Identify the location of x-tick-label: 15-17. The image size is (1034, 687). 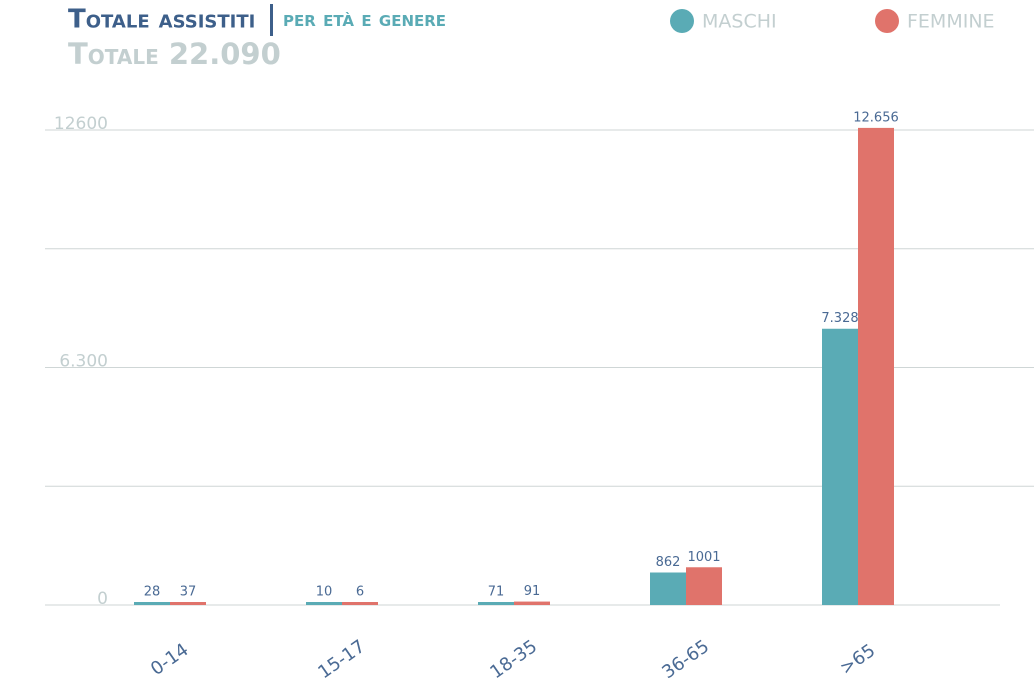
(341, 659).